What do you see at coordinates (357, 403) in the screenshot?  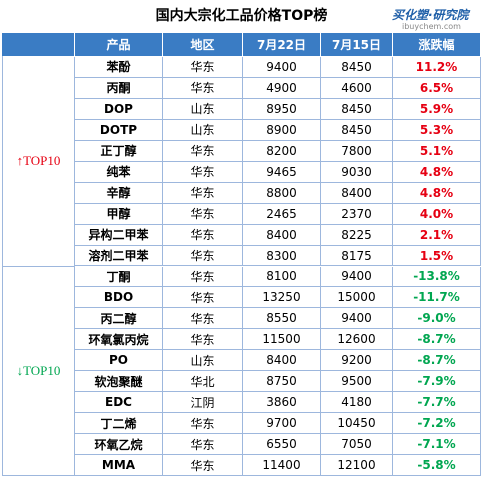 I see `price-jul15: 4180` at bounding box center [357, 403].